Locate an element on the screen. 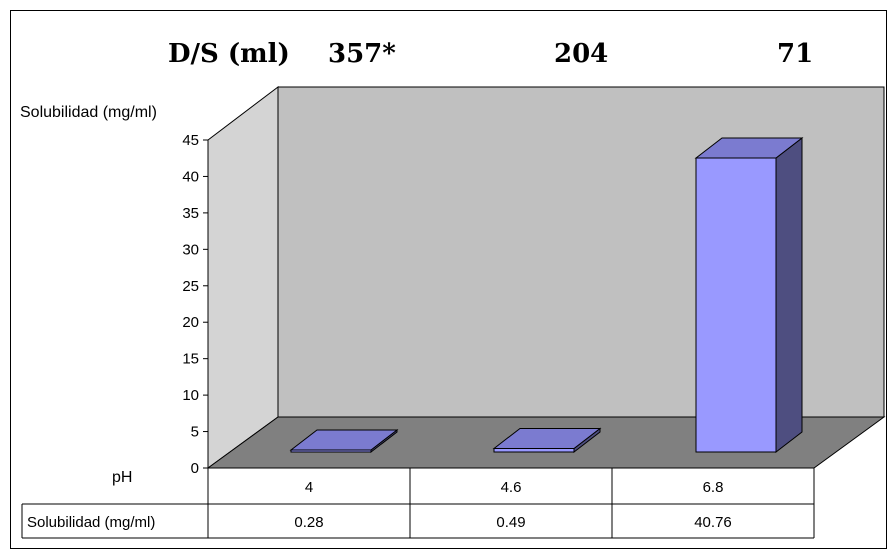 The width and height of the screenshot is (895, 560). side-wall is located at coordinates (243, 277).